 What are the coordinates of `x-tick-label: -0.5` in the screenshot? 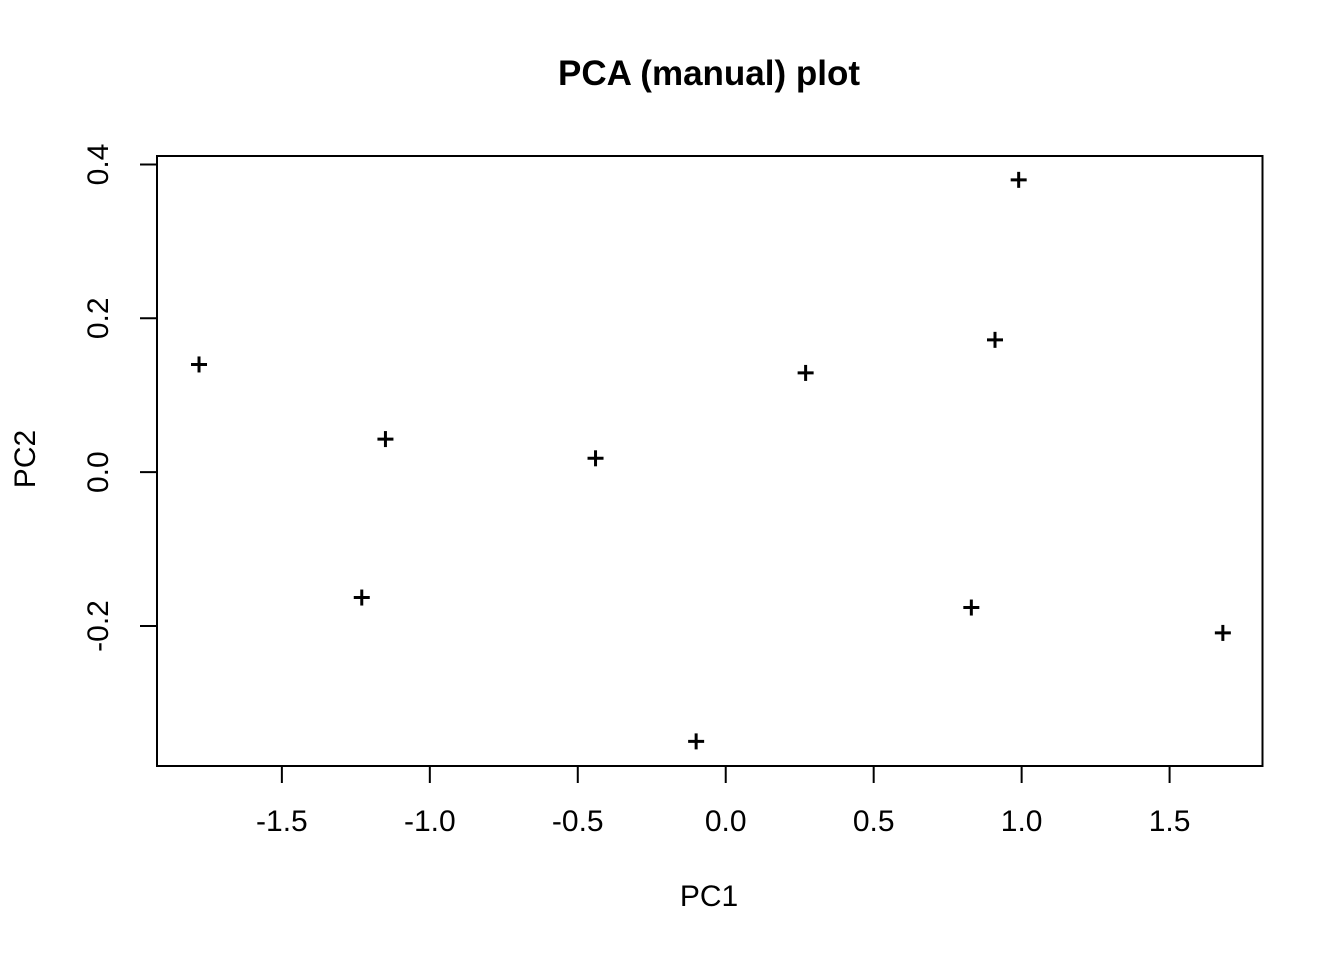 It's located at (578, 821).